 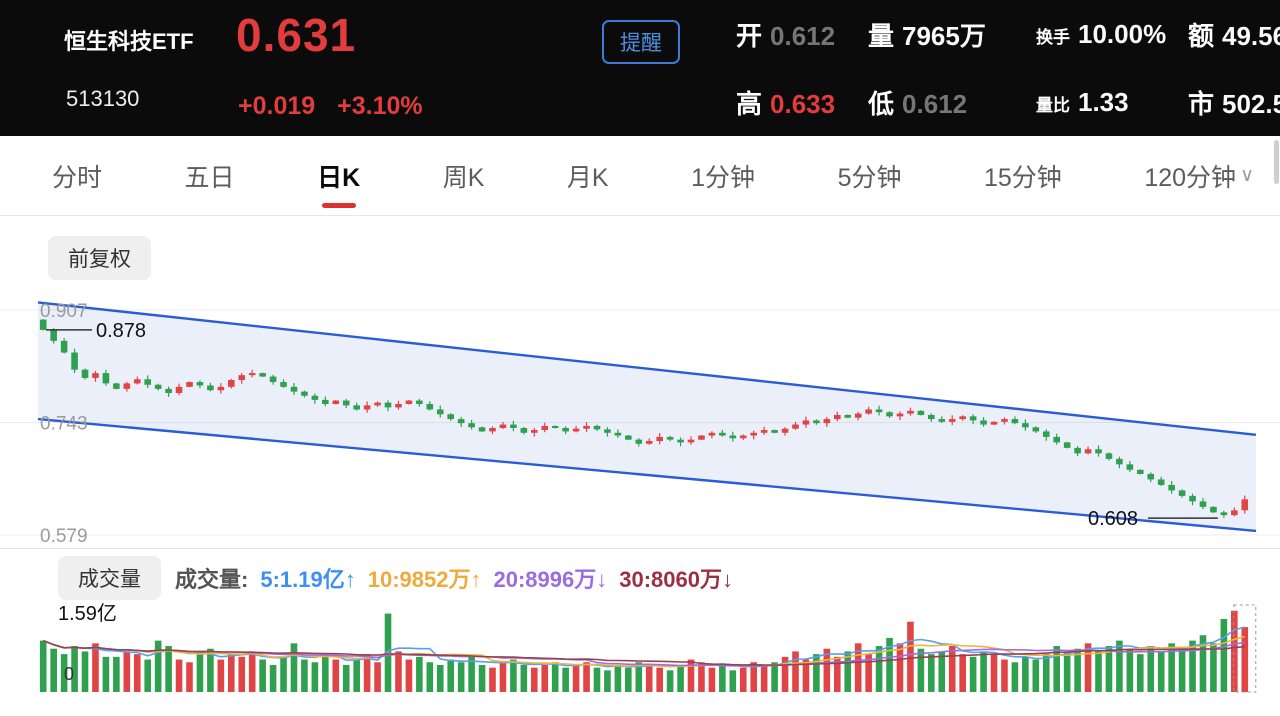 I want to click on svg-text: 0.878, so click(x=121, y=331).